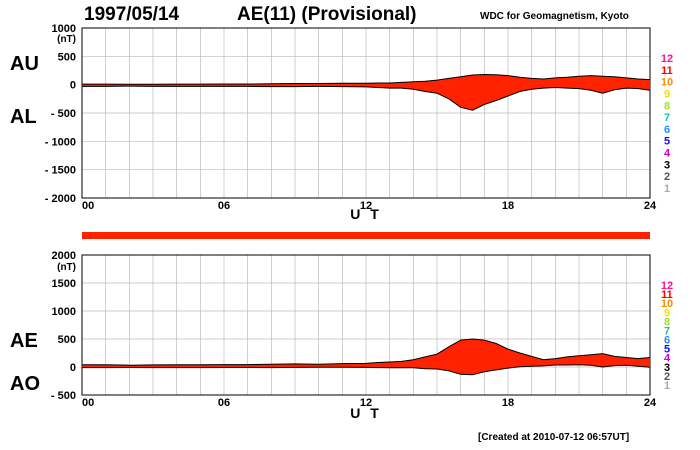 The height and width of the screenshot is (450, 700). Describe the element at coordinates (366, 235) in the screenshot. I see `data-coverage-bar` at that location.